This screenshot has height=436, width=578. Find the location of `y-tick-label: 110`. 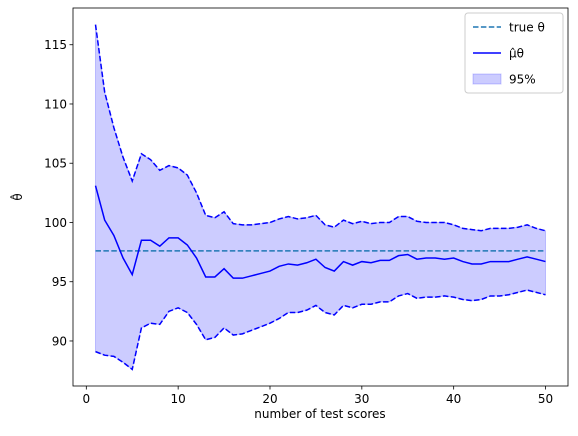

y-tick-label: 110 is located at coordinates (55, 104).